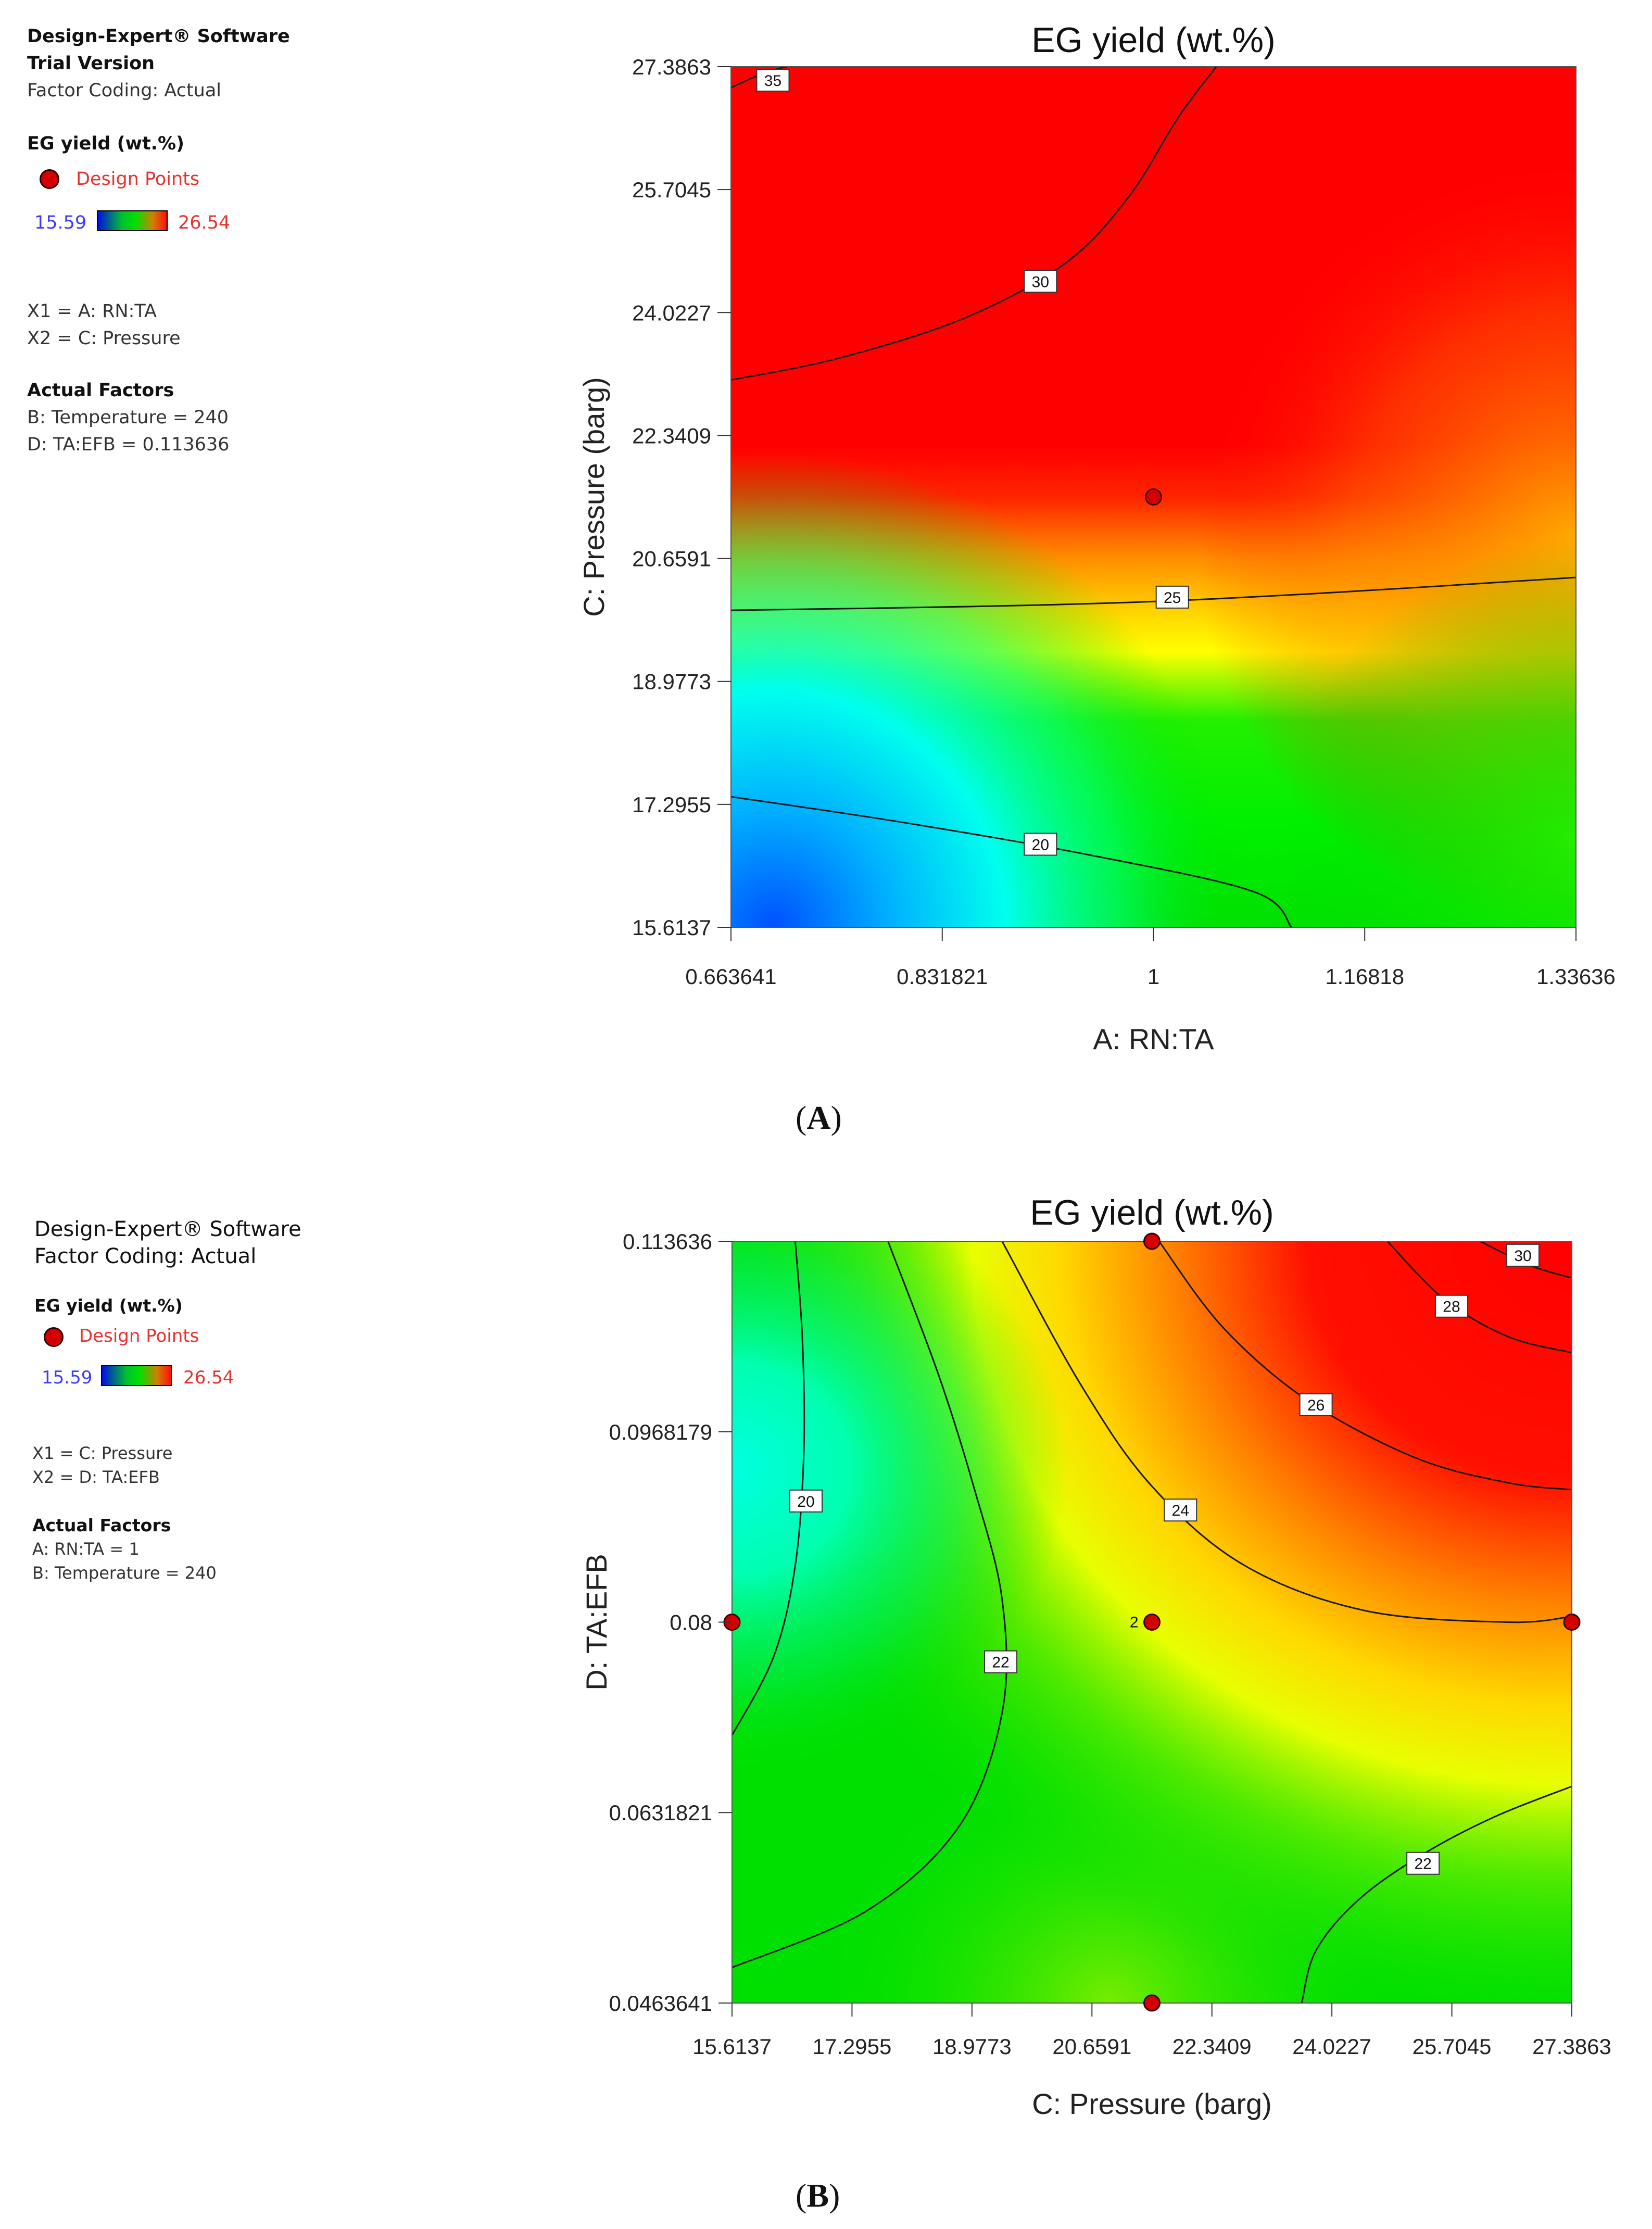  I want to click on chart-title: EG yield (wt.%), so click(1152, 1212).